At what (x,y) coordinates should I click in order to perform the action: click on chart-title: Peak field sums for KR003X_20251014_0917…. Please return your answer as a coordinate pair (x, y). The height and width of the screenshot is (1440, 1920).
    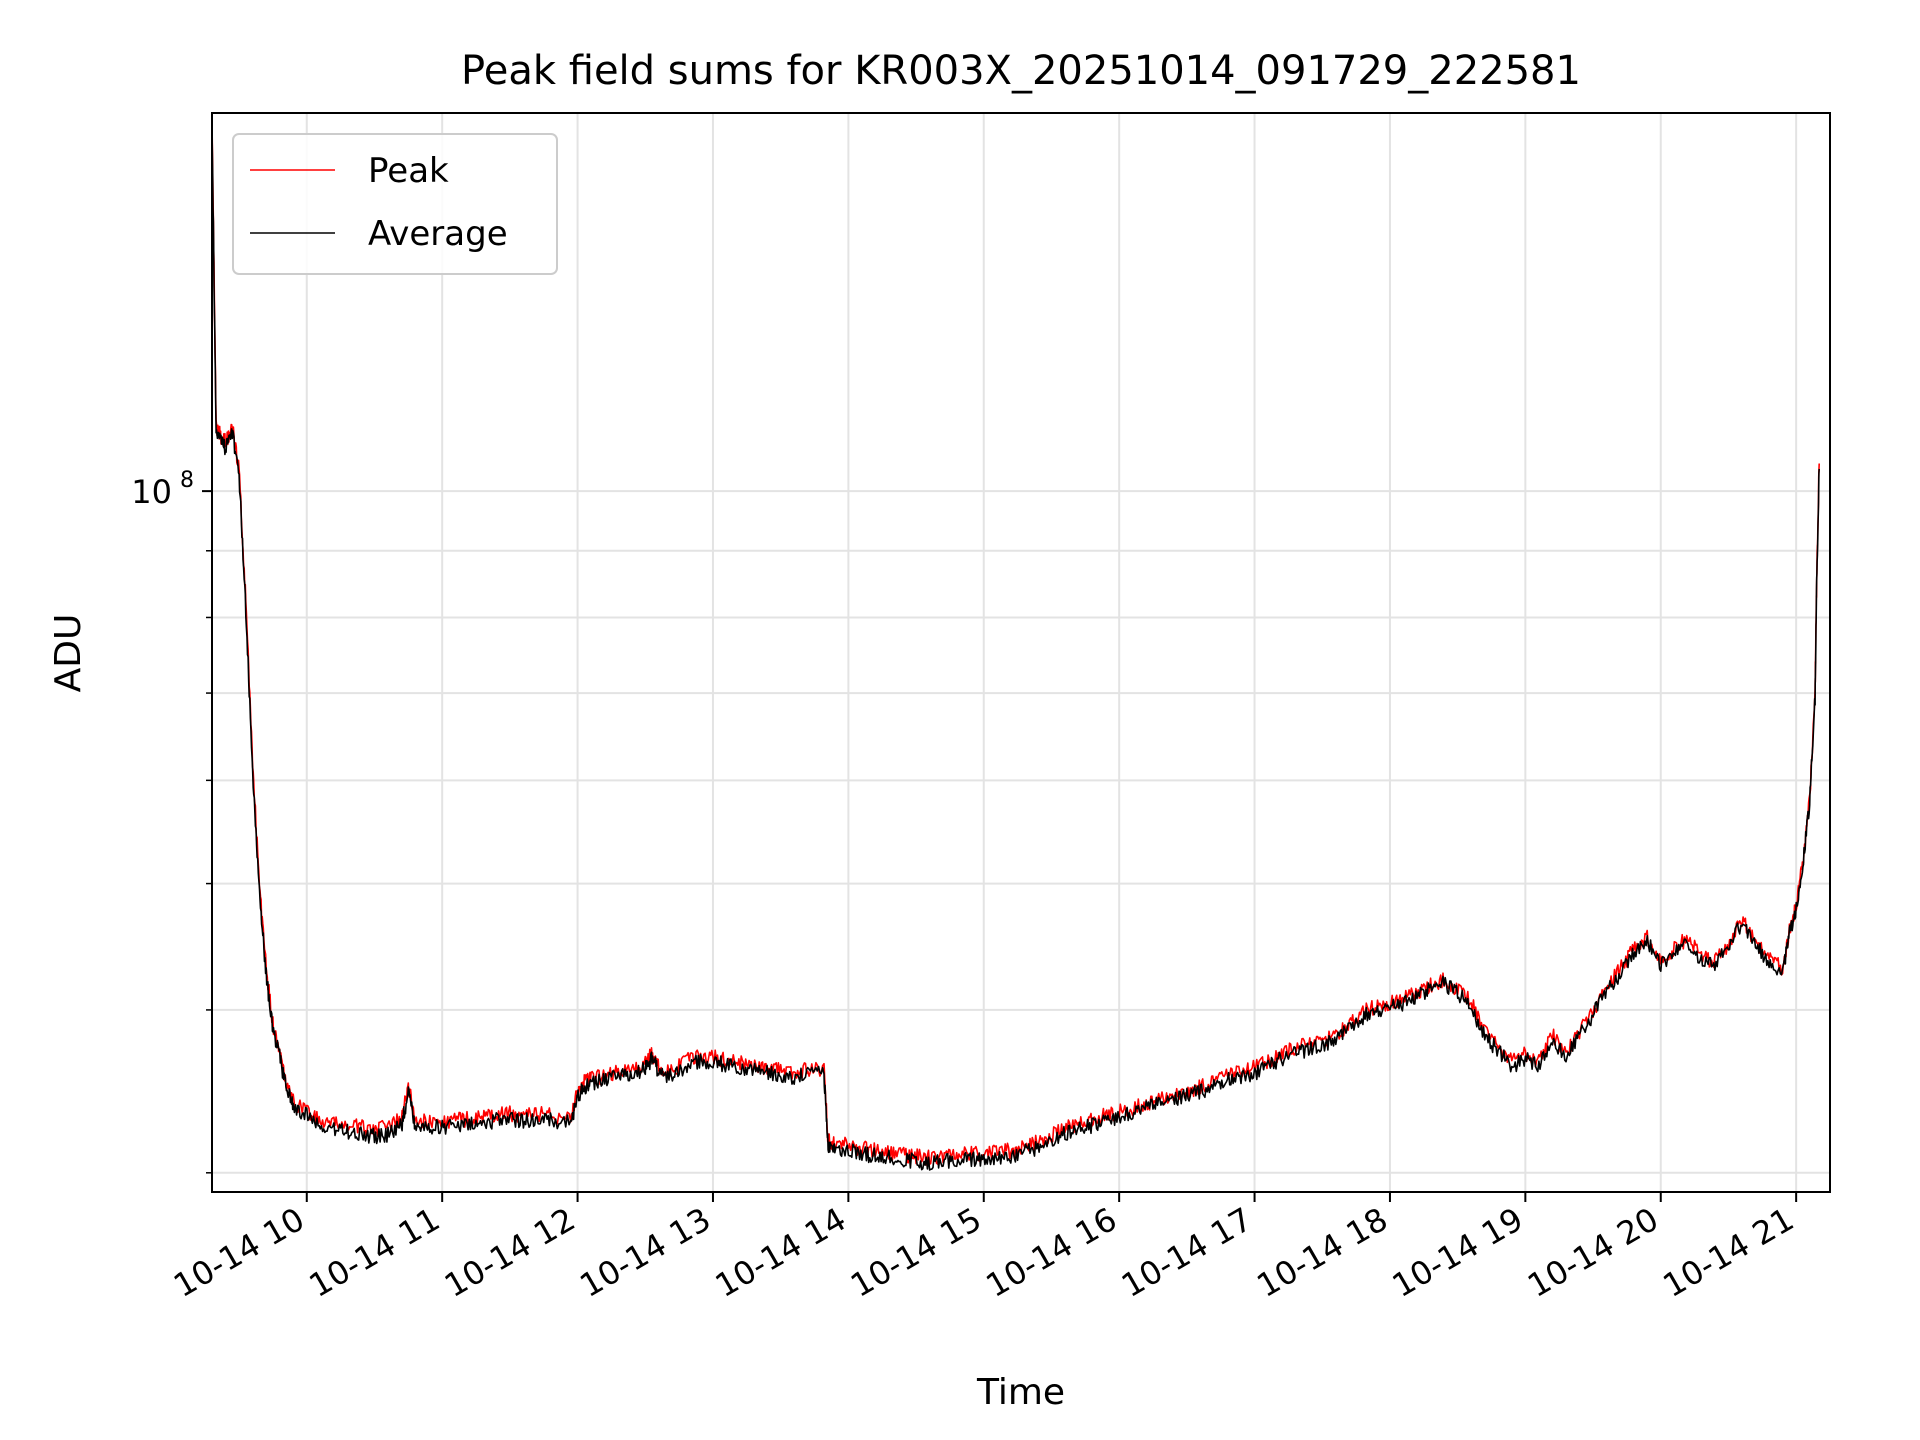
    Looking at the image, I should click on (1021, 71).